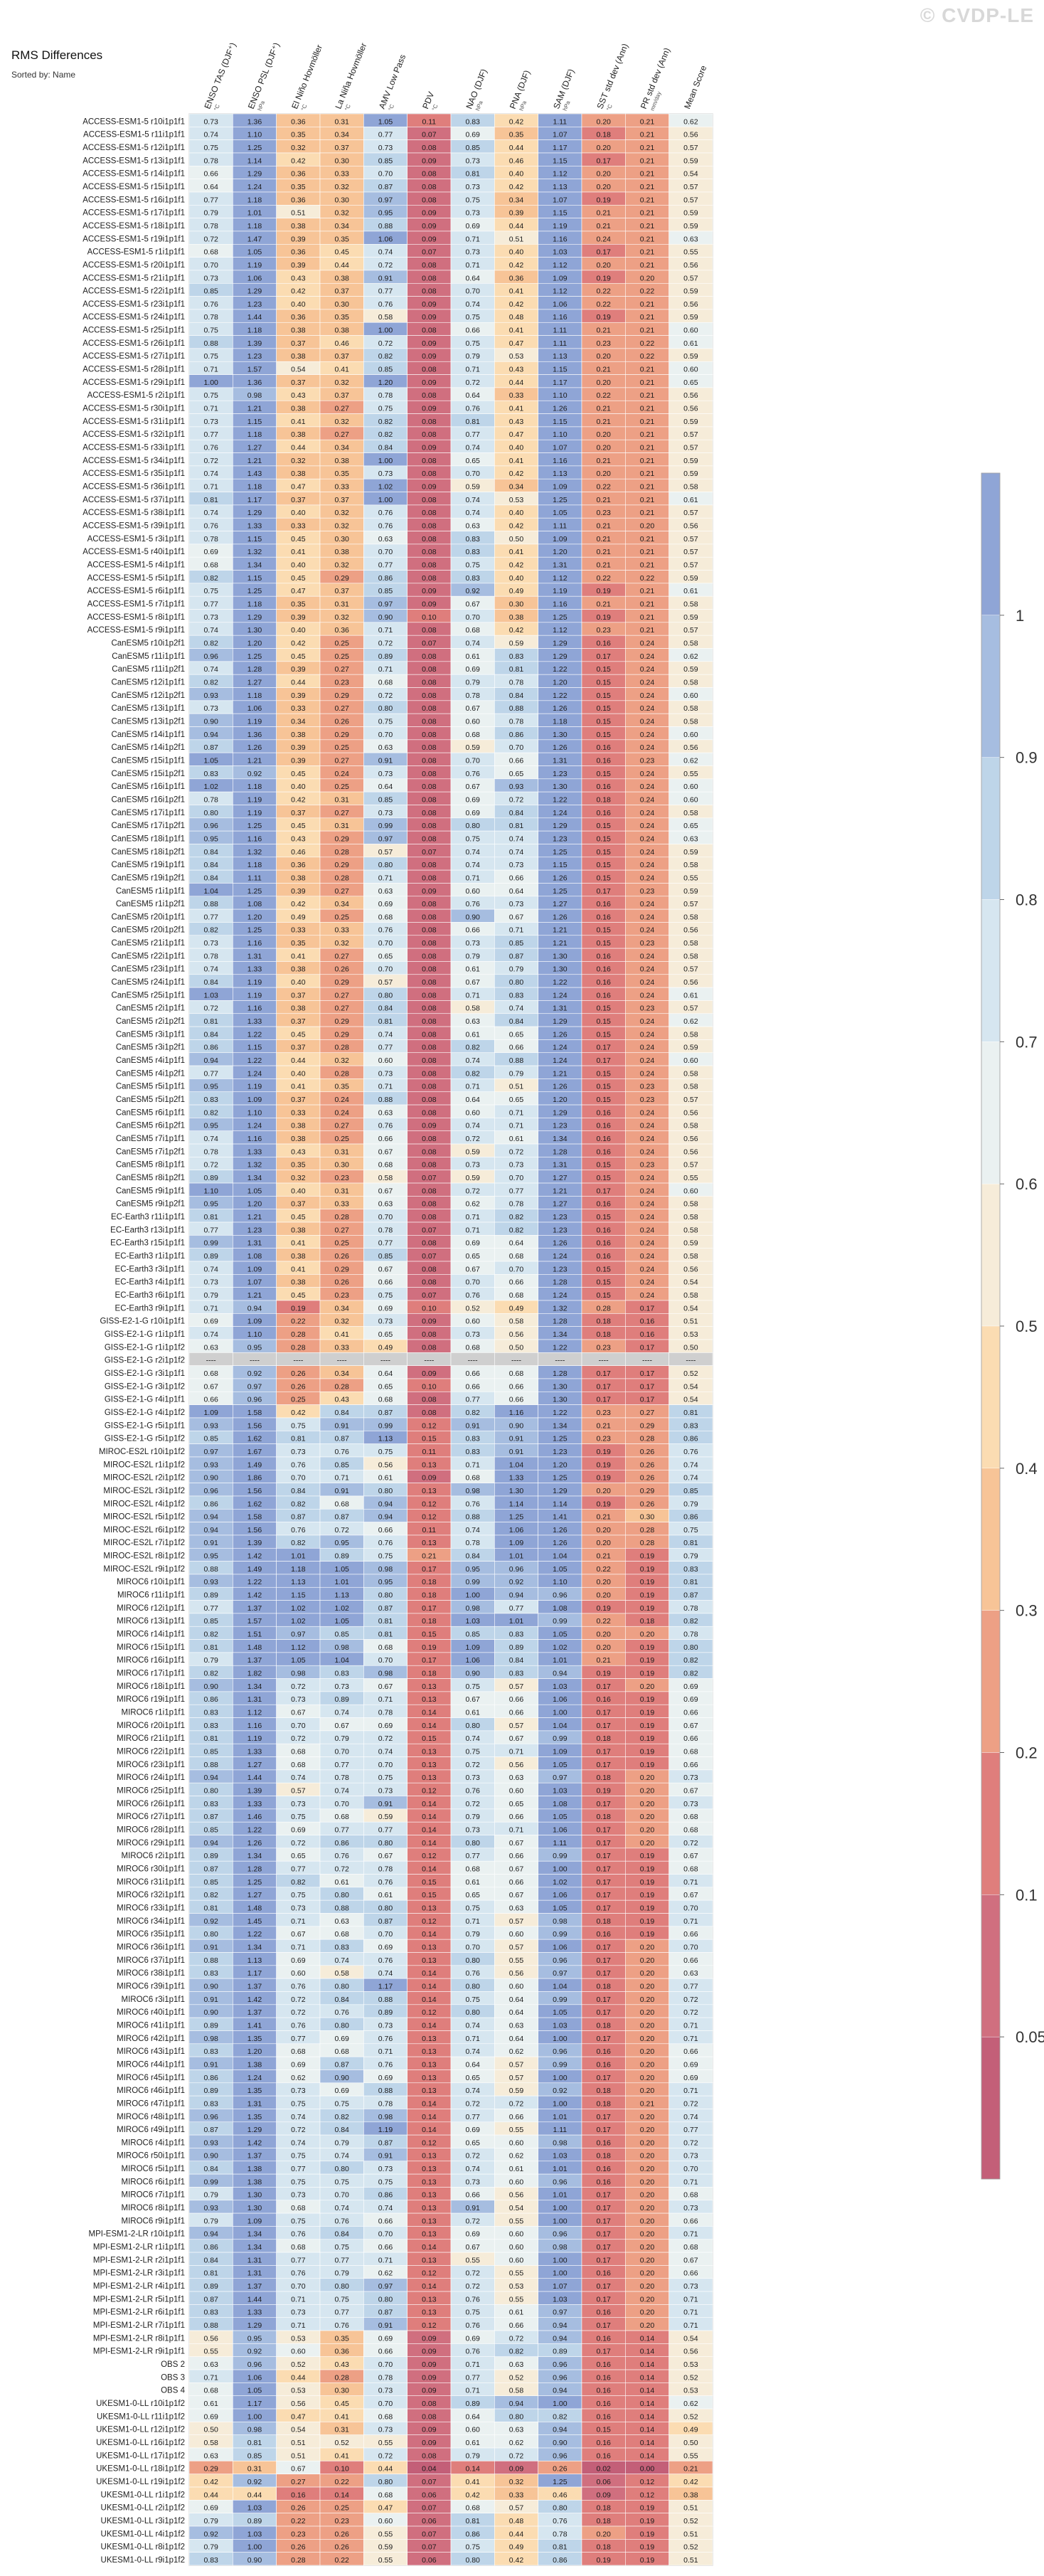 The width and height of the screenshot is (1044, 2576). I want to click on cell-value: 1.11, so click(560, 331).